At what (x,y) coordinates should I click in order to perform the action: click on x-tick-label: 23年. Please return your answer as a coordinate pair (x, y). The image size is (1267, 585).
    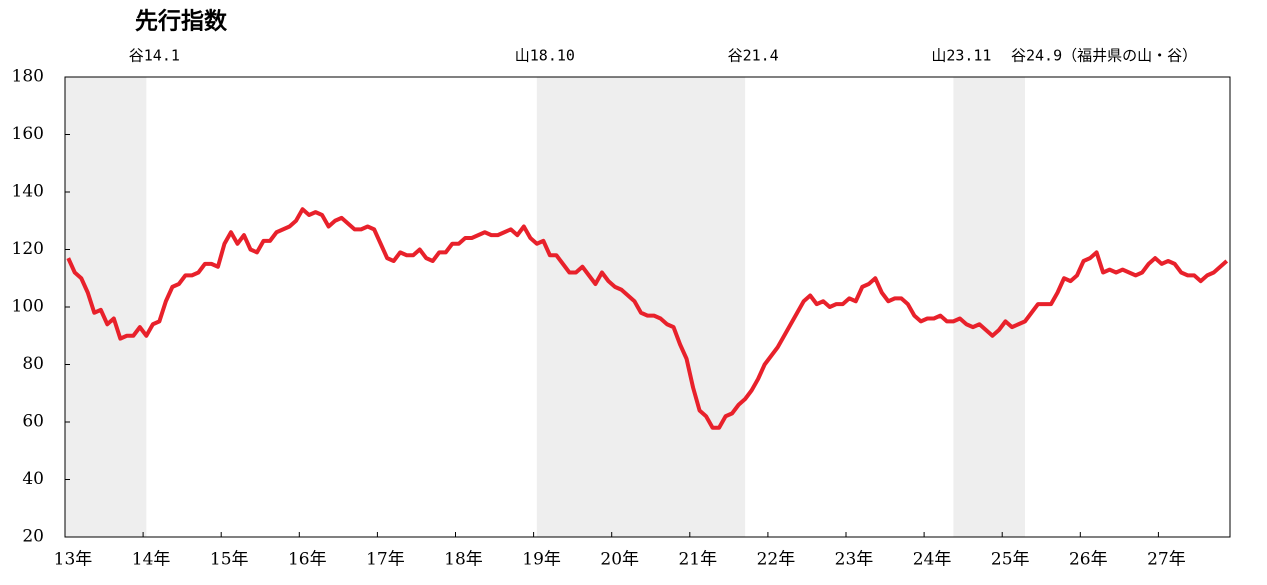
    Looking at the image, I should click on (854, 560).